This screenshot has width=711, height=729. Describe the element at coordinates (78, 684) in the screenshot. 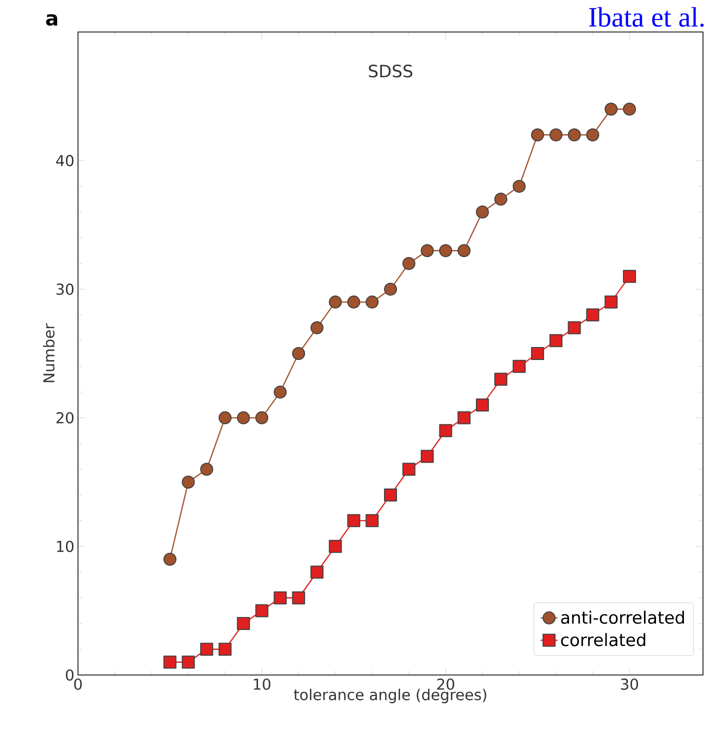

I see `x-tick-label: 0` at that location.